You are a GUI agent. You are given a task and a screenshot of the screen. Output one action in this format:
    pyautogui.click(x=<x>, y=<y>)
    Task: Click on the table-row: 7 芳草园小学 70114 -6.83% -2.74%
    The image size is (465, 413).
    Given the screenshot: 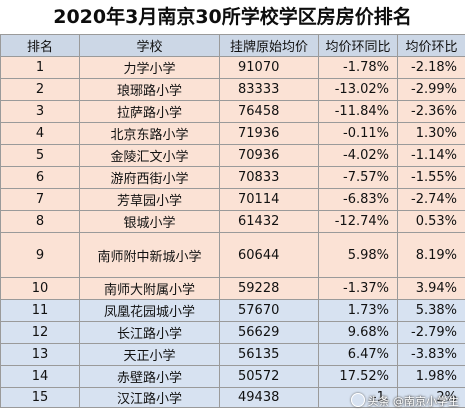 What is the action you would take?
    pyautogui.click(x=232, y=199)
    